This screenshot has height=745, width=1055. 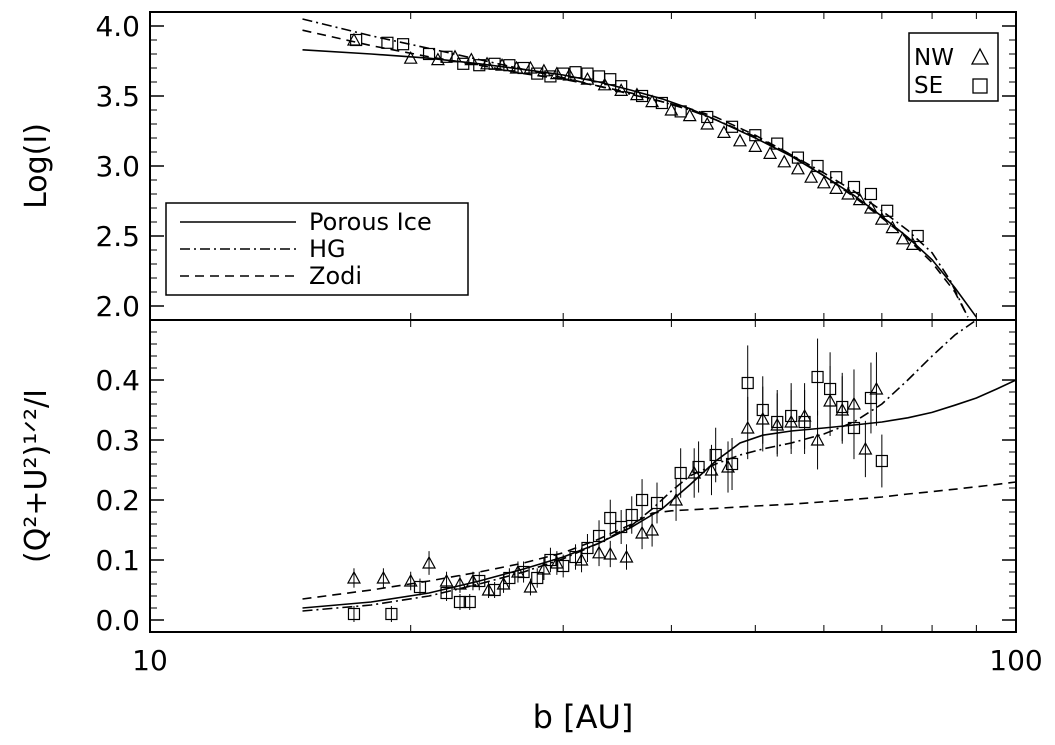 I want to click on y-tick-label: 0.0, so click(x=117, y=620).